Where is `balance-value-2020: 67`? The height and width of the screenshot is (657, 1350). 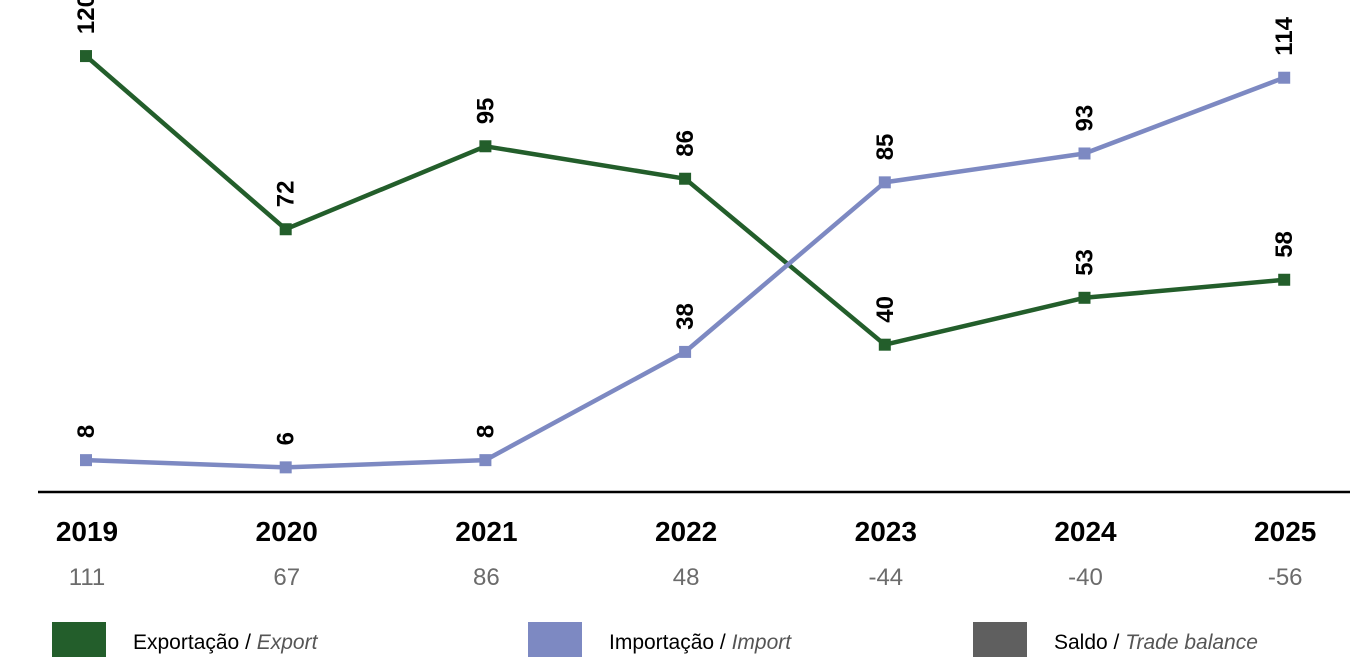 balance-value-2020: 67 is located at coordinates (286, 577).